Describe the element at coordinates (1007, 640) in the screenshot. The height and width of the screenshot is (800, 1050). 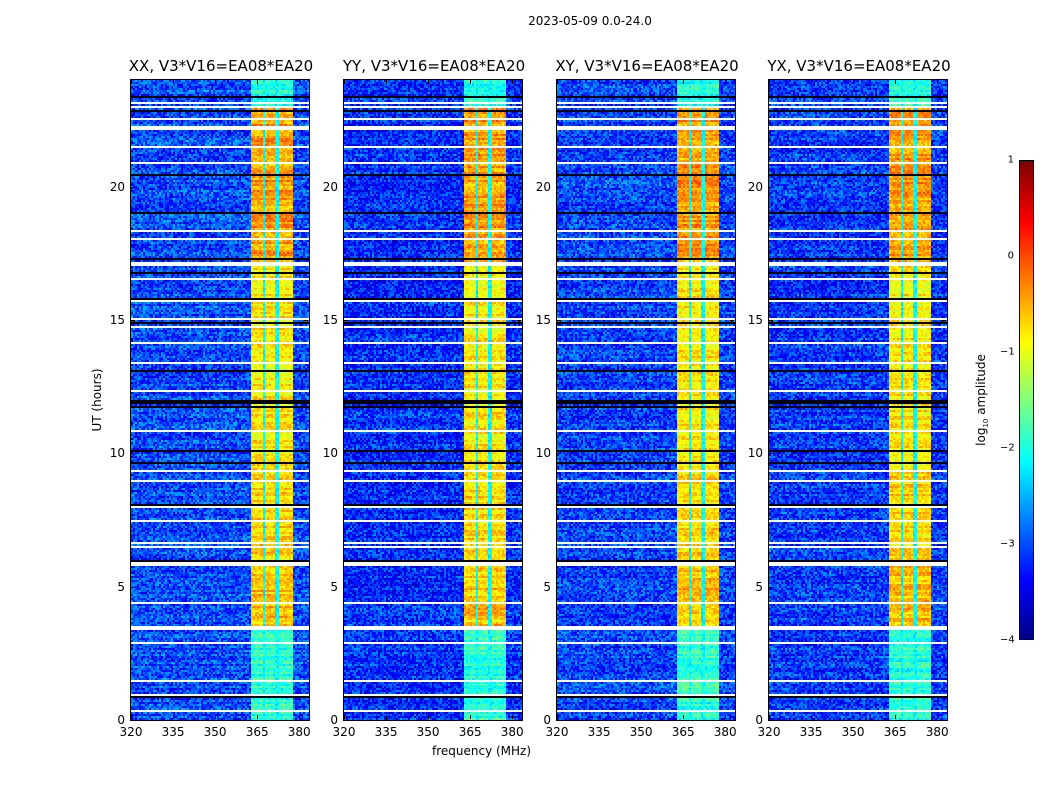
I see `colorbar-tick-label: −4` at that location.